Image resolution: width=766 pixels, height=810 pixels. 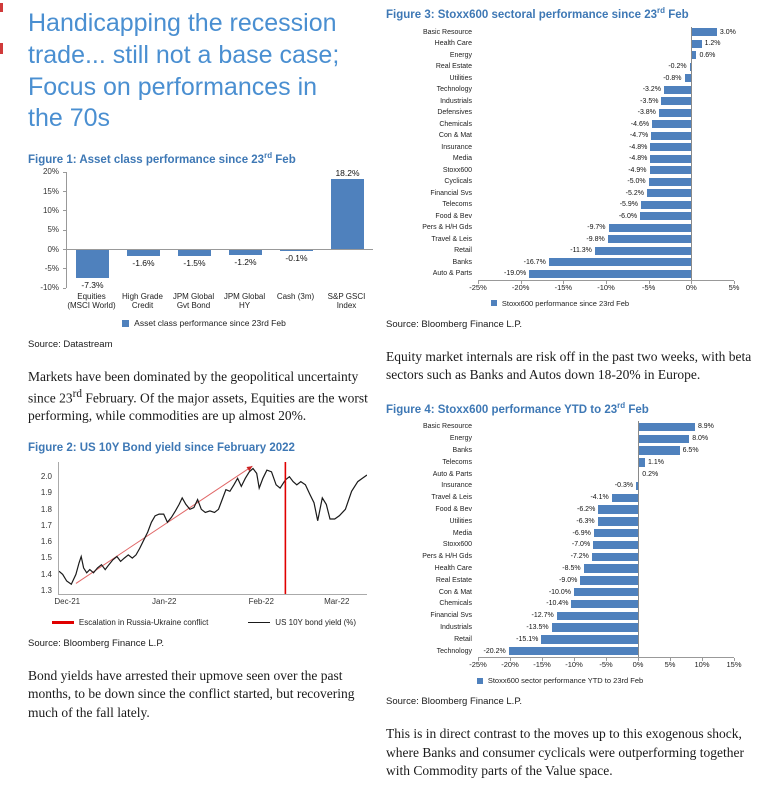 What do you see at coordinates (316, 622) in the screenshot?
I see `legend-label: US 10Y bond yield (%)` at bounding box center [316, 622].